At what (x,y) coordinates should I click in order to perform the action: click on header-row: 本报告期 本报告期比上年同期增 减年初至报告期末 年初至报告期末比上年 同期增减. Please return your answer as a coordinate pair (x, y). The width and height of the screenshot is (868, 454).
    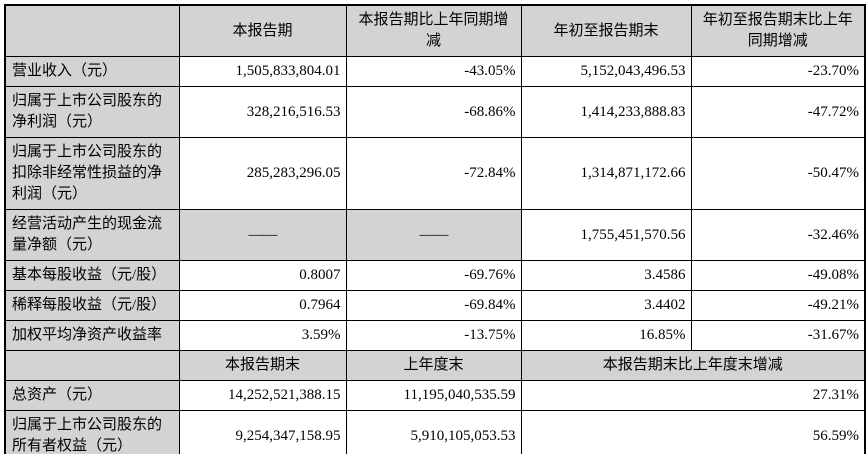
    Looking at the image, I should click on (435, 30).